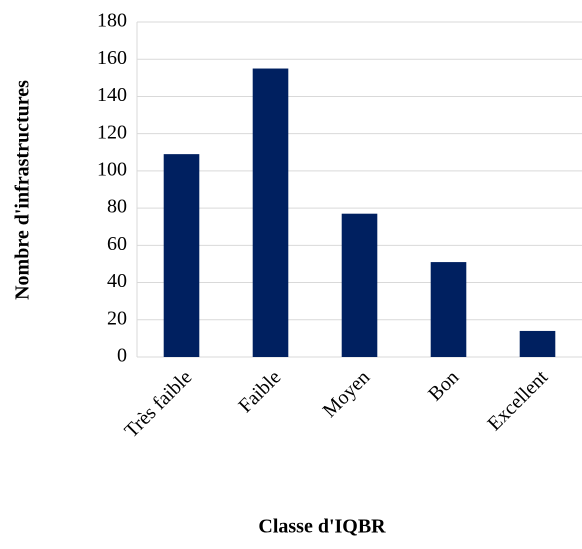  I want to click on y-tick-label: 180, so click(112, 21).